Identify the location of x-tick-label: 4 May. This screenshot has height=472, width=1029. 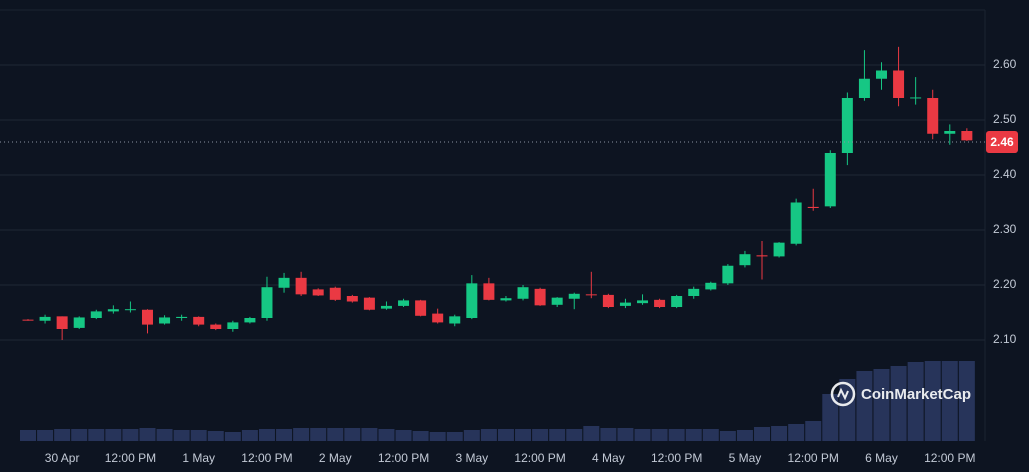
(608, 458).